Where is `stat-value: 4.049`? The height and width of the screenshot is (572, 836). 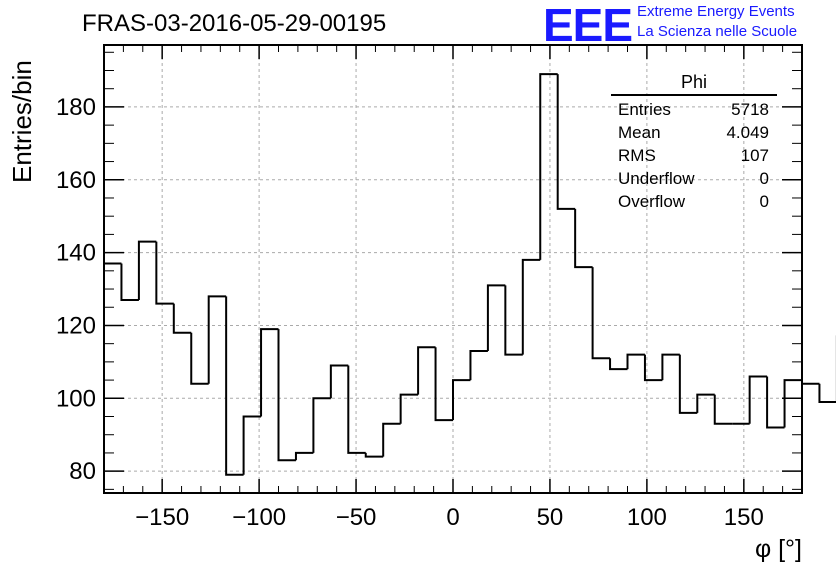
stat-value: 4.049 is located at coordinates (747, 132).